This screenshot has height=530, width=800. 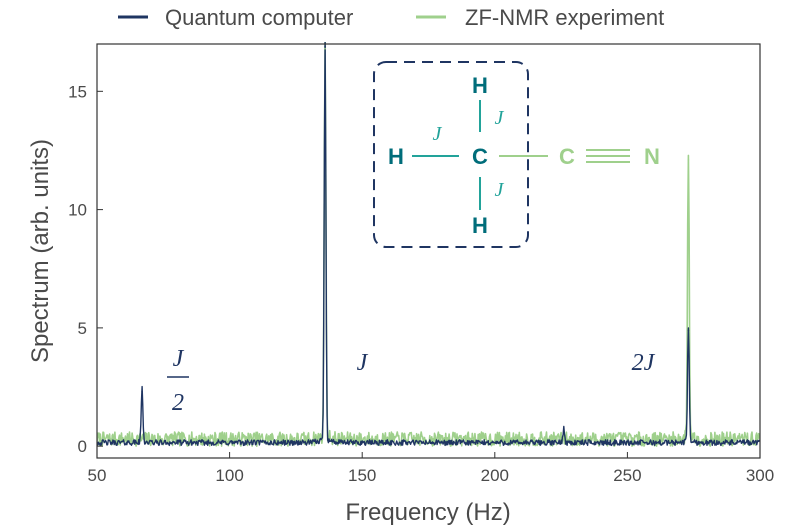 I want to click on molecule-inset: H H C H C N J J J, so click(x=516, y=154).